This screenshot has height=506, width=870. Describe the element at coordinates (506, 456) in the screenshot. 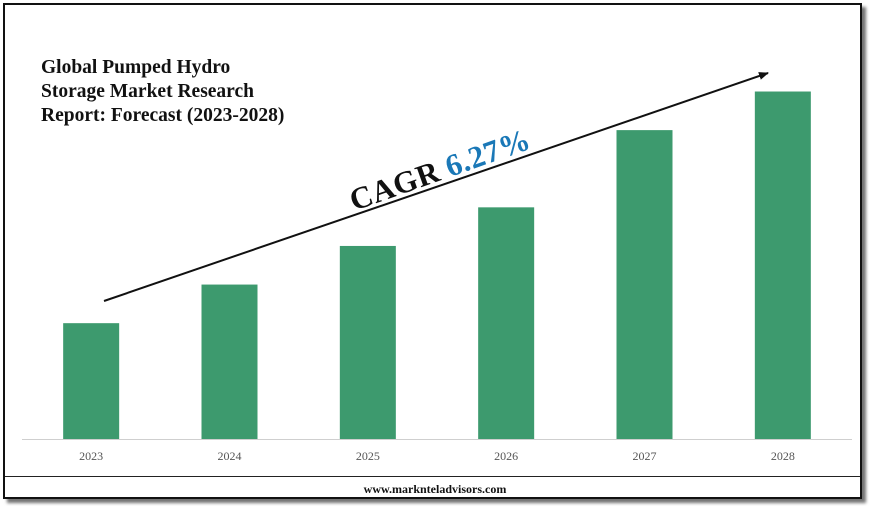

I see `x-tick-label: 2026` at that location.